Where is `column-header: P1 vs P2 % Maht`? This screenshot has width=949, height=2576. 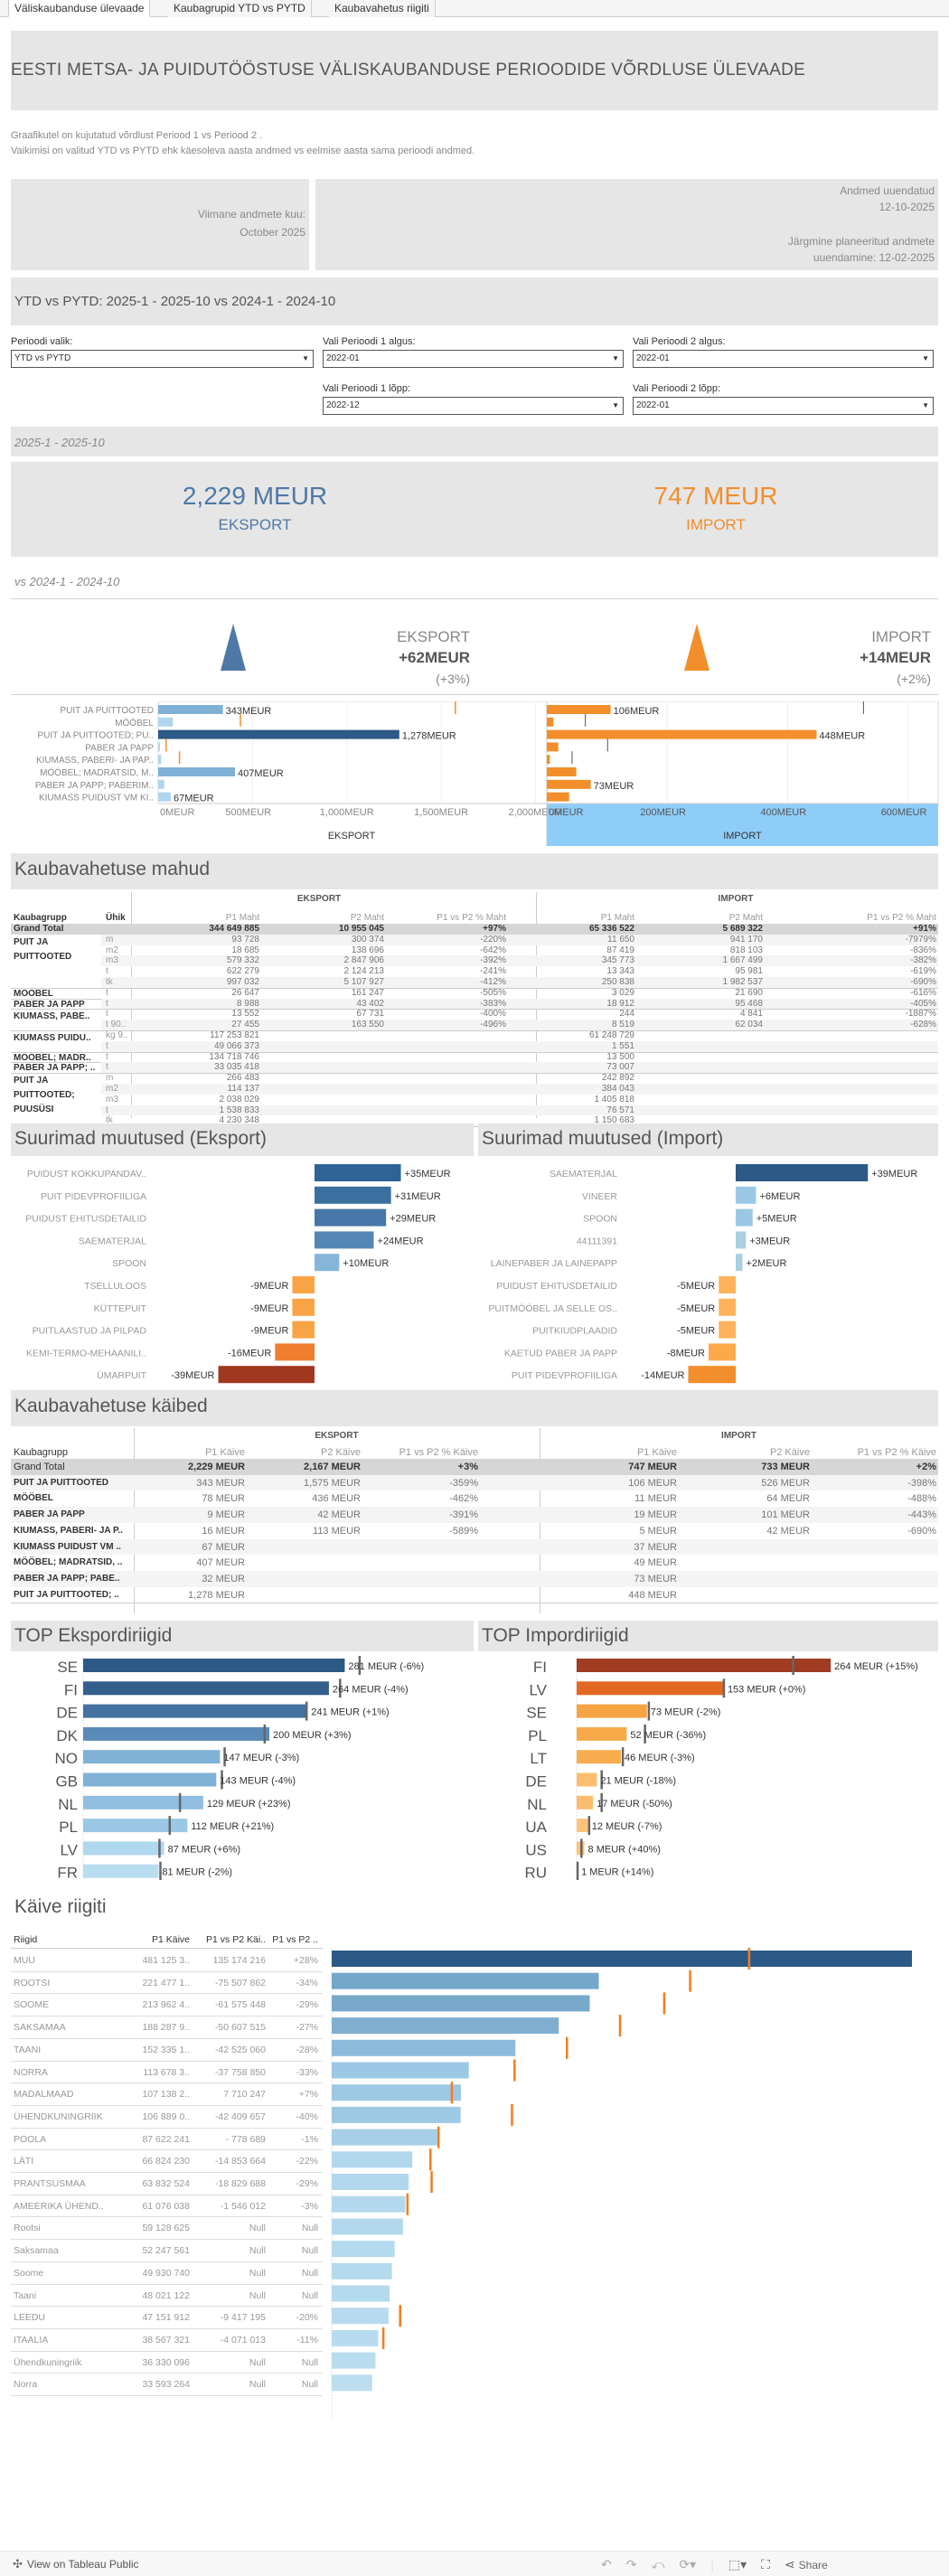
column-header: P1 vs P2 % Maht is located at coordinates (471, 918).